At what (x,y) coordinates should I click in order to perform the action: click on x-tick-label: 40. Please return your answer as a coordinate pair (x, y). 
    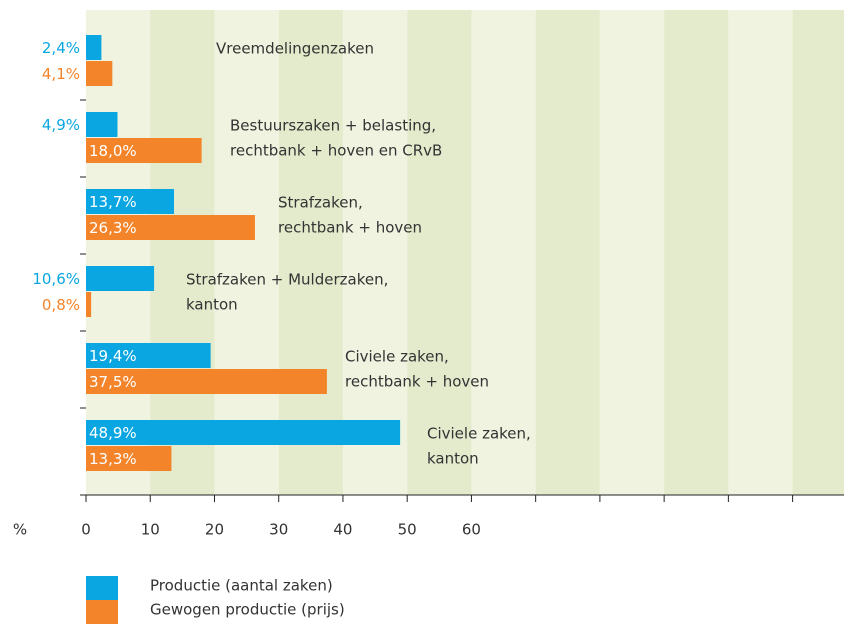
    Looking at the image, I should click on (342, 530).